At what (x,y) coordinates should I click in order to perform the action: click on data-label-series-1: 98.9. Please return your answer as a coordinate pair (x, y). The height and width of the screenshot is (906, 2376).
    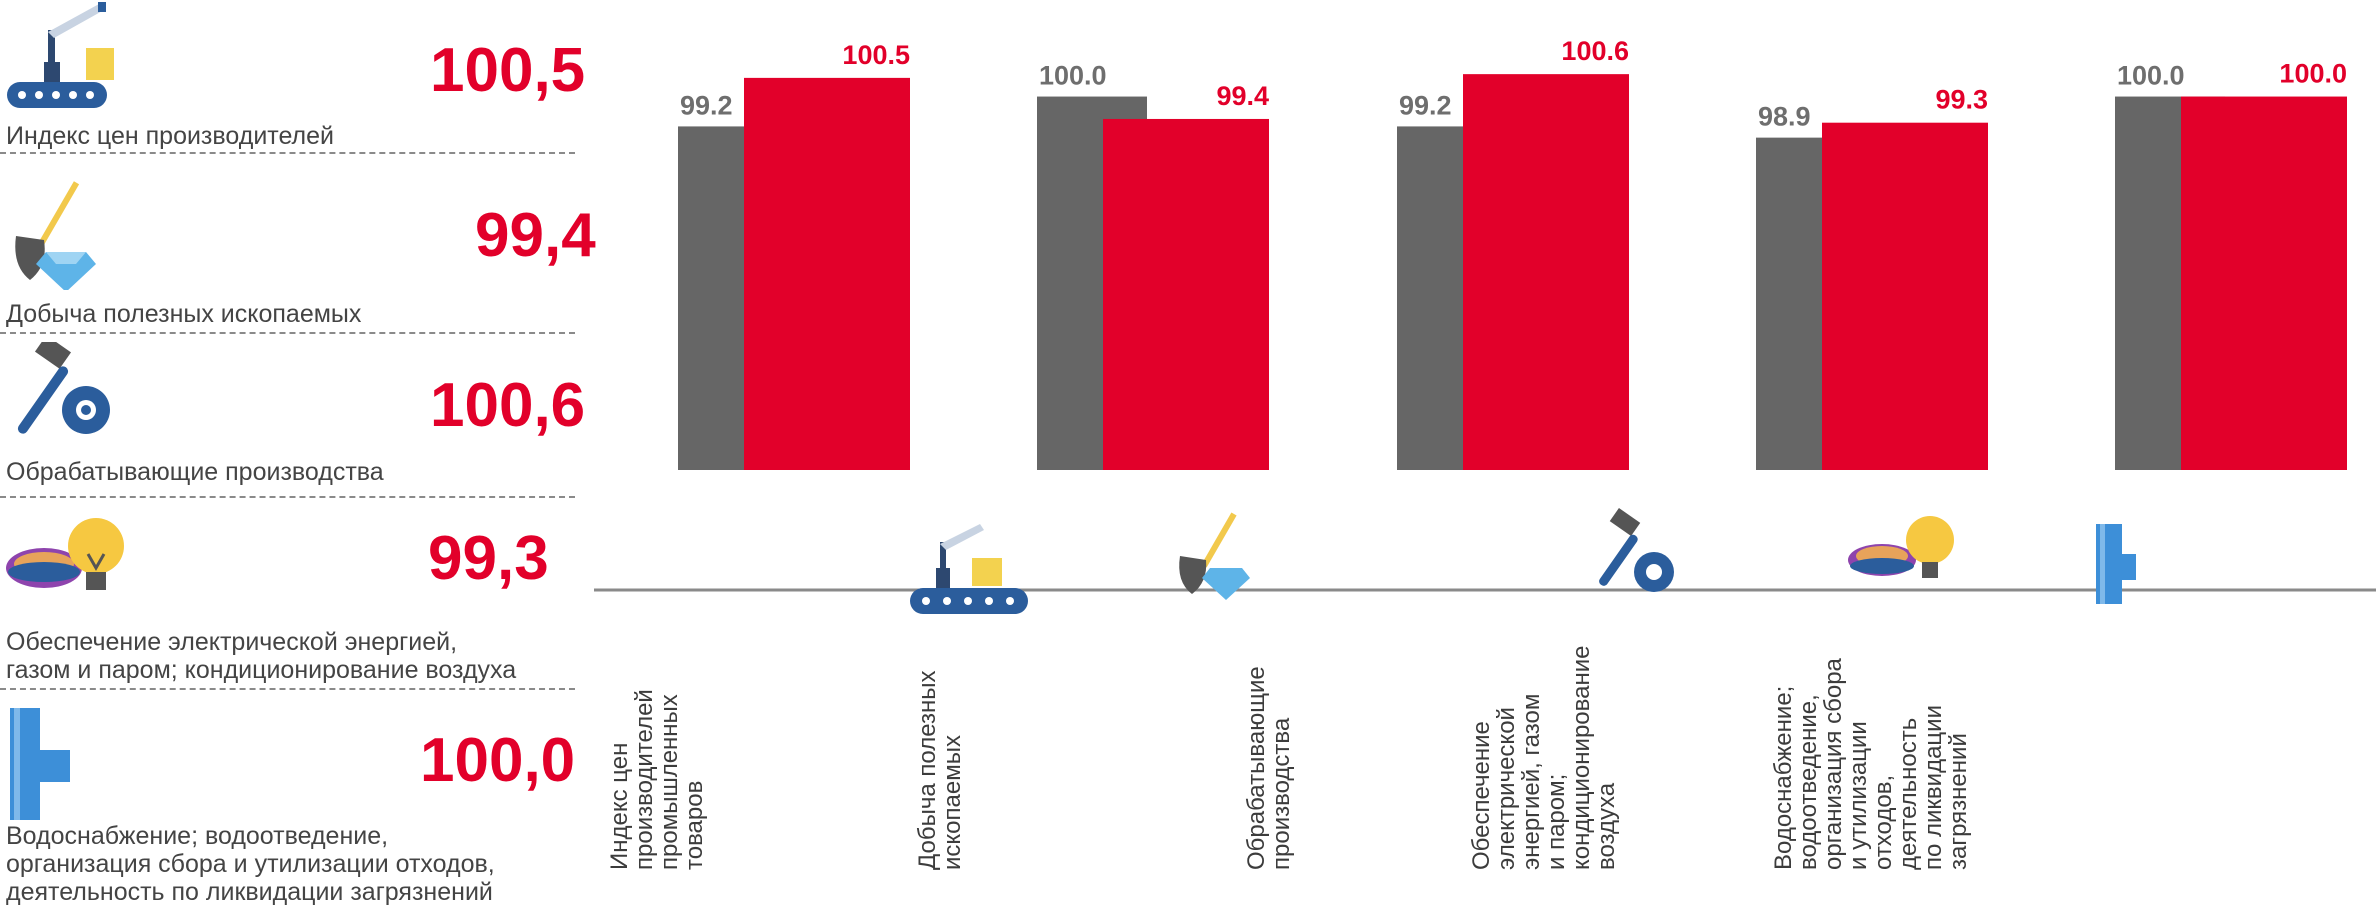
    Looking at the image, I should click on (1784, 117).